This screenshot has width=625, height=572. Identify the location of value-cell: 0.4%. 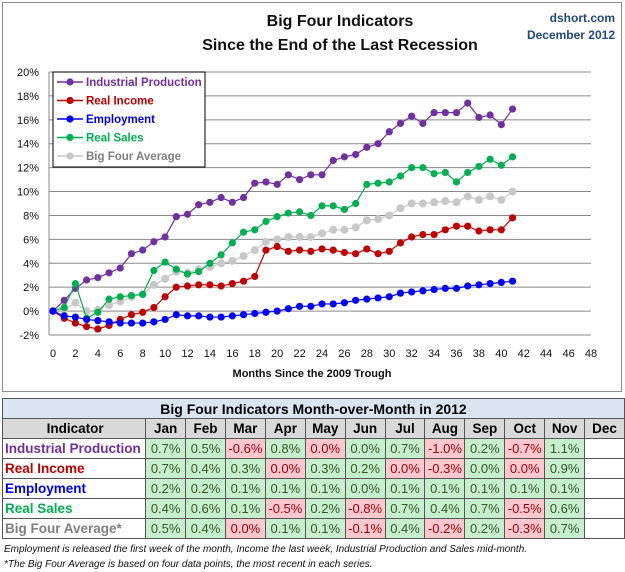
(445, 508).